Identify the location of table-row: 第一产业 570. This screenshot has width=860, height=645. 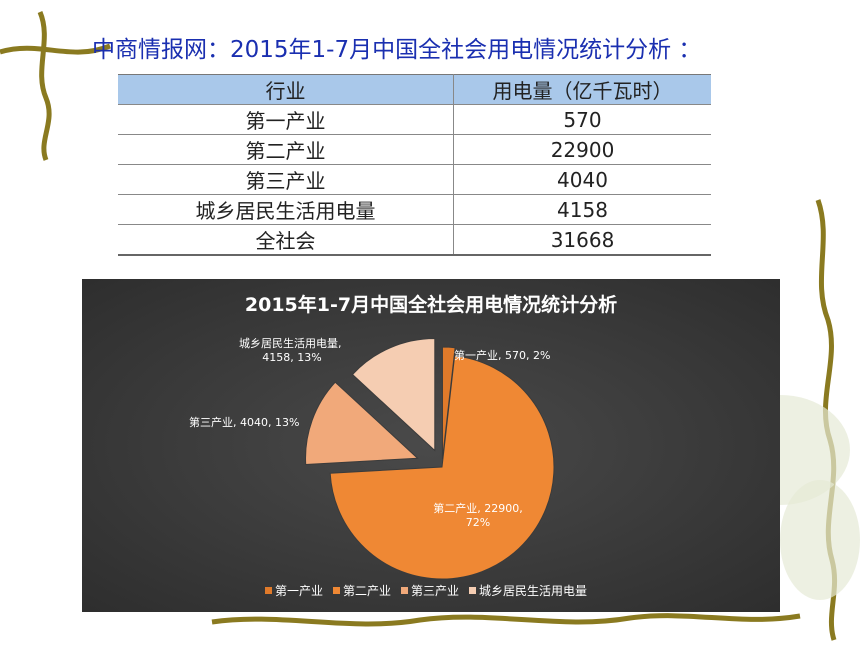
(414, 119).